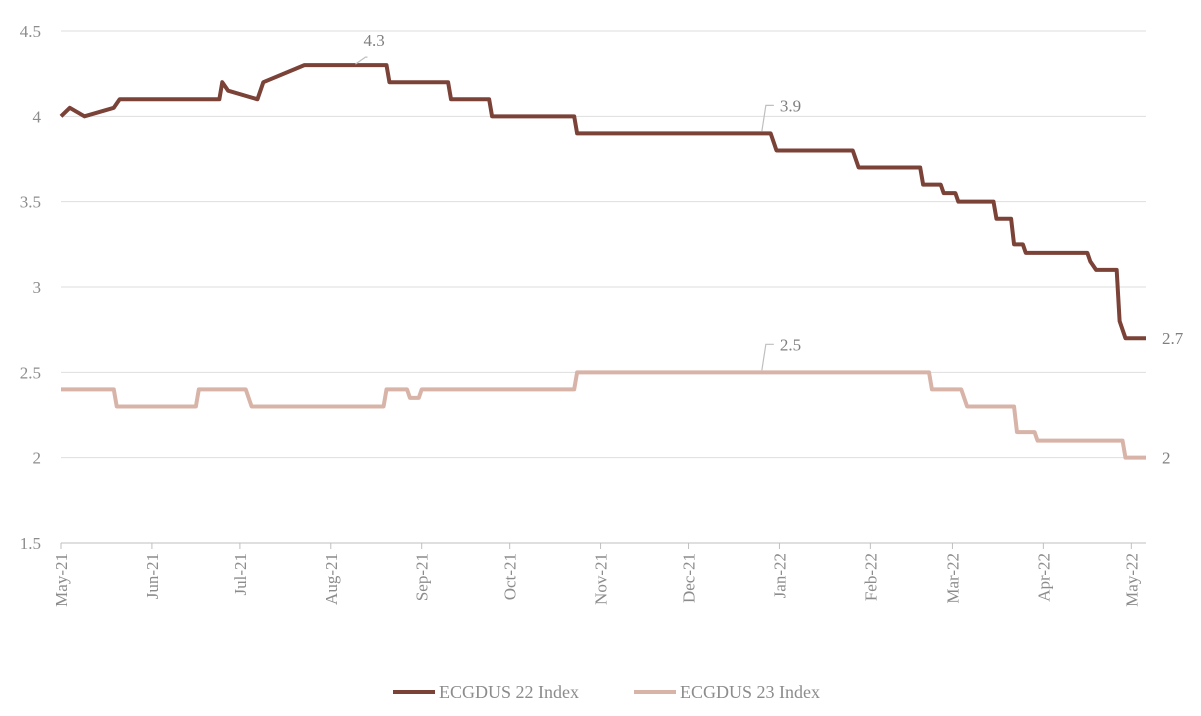 The height and width of the screenshot is (716, 1201). What do you see at coordinates (510, 576) in the screenshot?
I see `x-tick-label: Oct-21` at bounding box center [510, 576].